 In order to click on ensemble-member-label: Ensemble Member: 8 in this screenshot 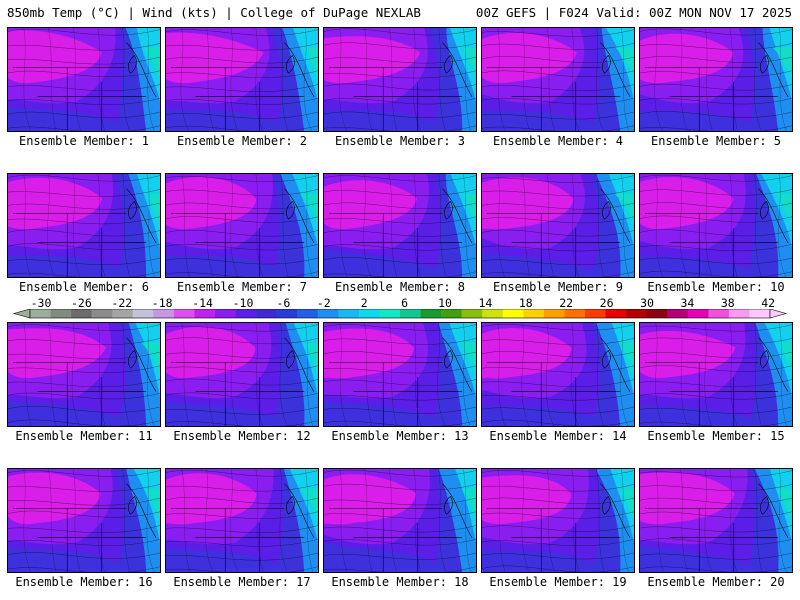, I will do `click(400, 287)`.